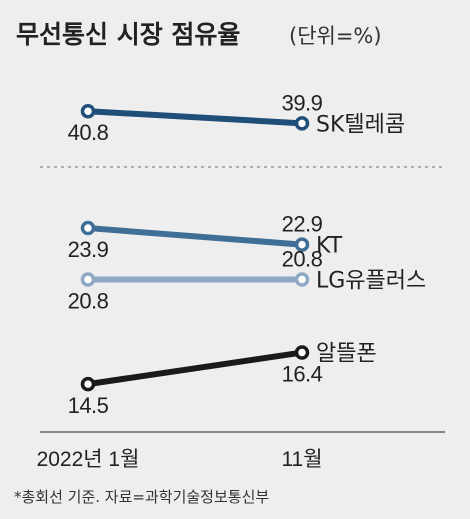 This screenshot has height=519, width=470. I want to click on series-1-1-point-end, so click(302, 279).